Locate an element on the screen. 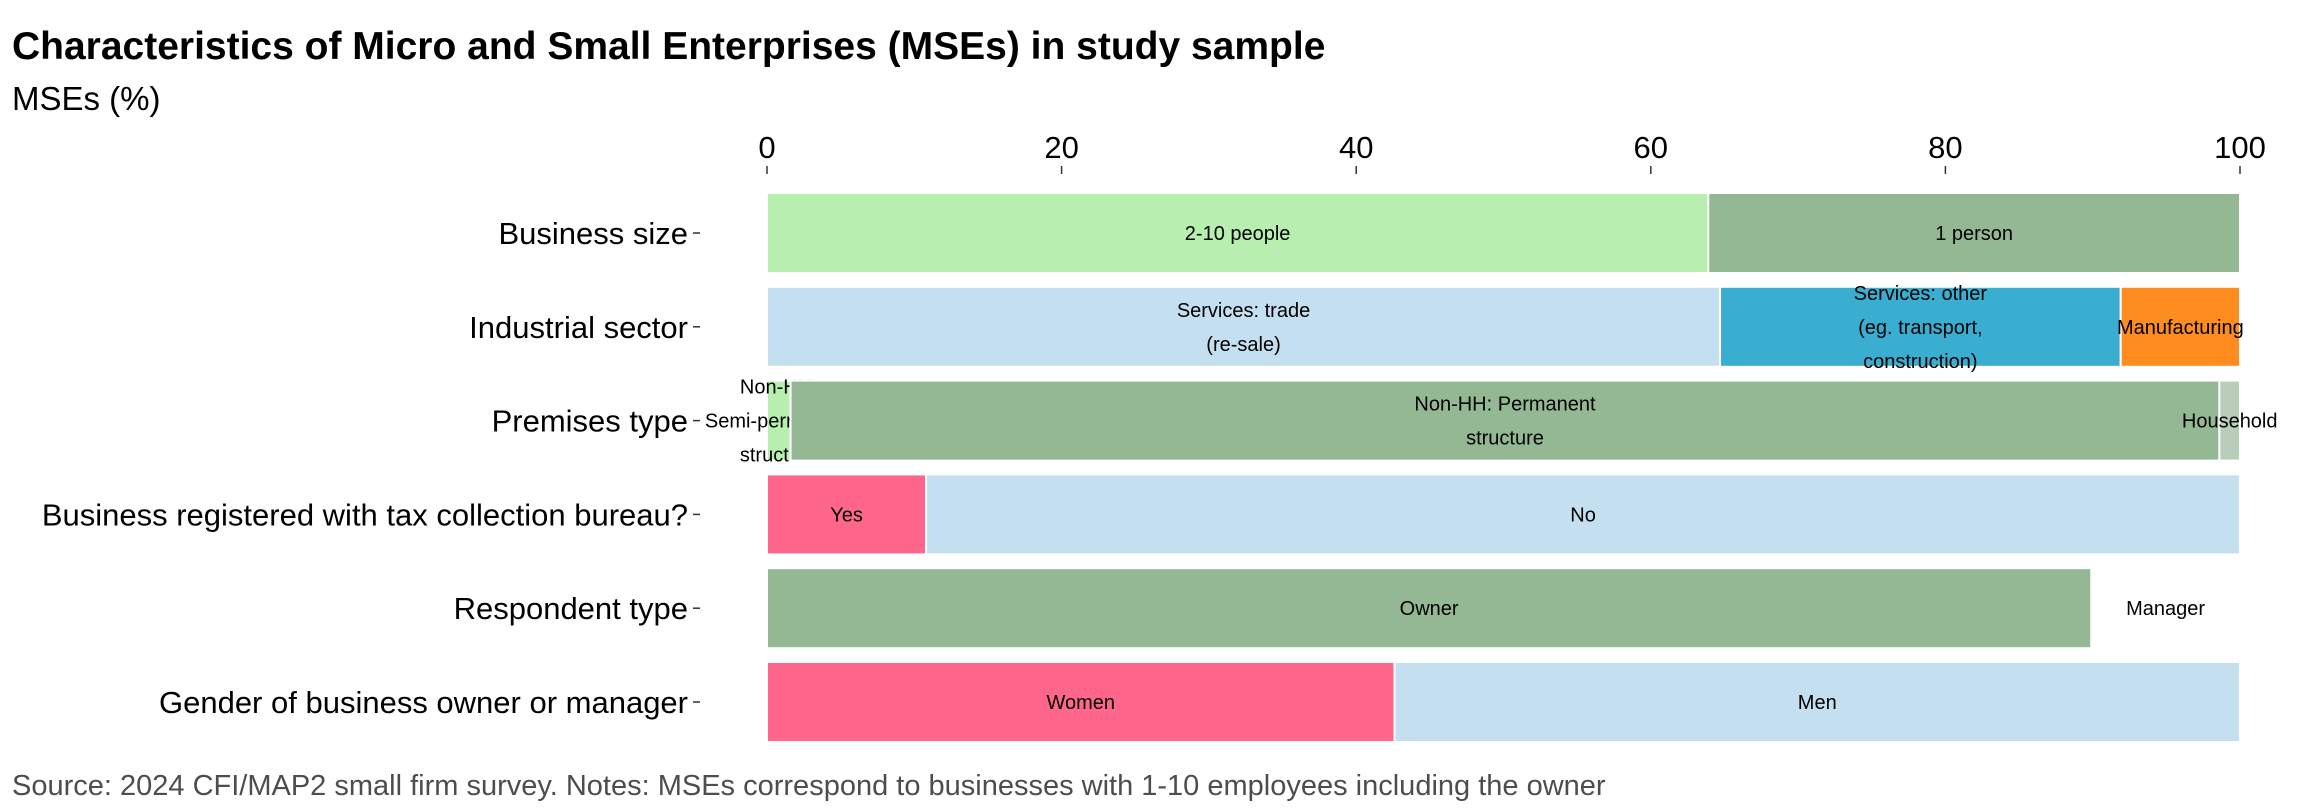 The height and width of the screenshot is (811, 2304). category-label: Premises type is located at coordinates (590, 421).